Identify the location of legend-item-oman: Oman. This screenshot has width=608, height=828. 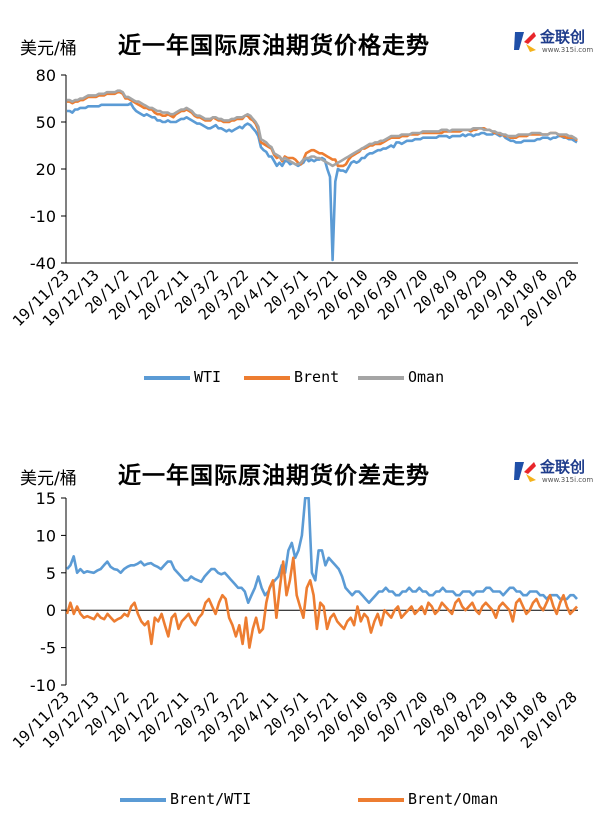
(401, 377).